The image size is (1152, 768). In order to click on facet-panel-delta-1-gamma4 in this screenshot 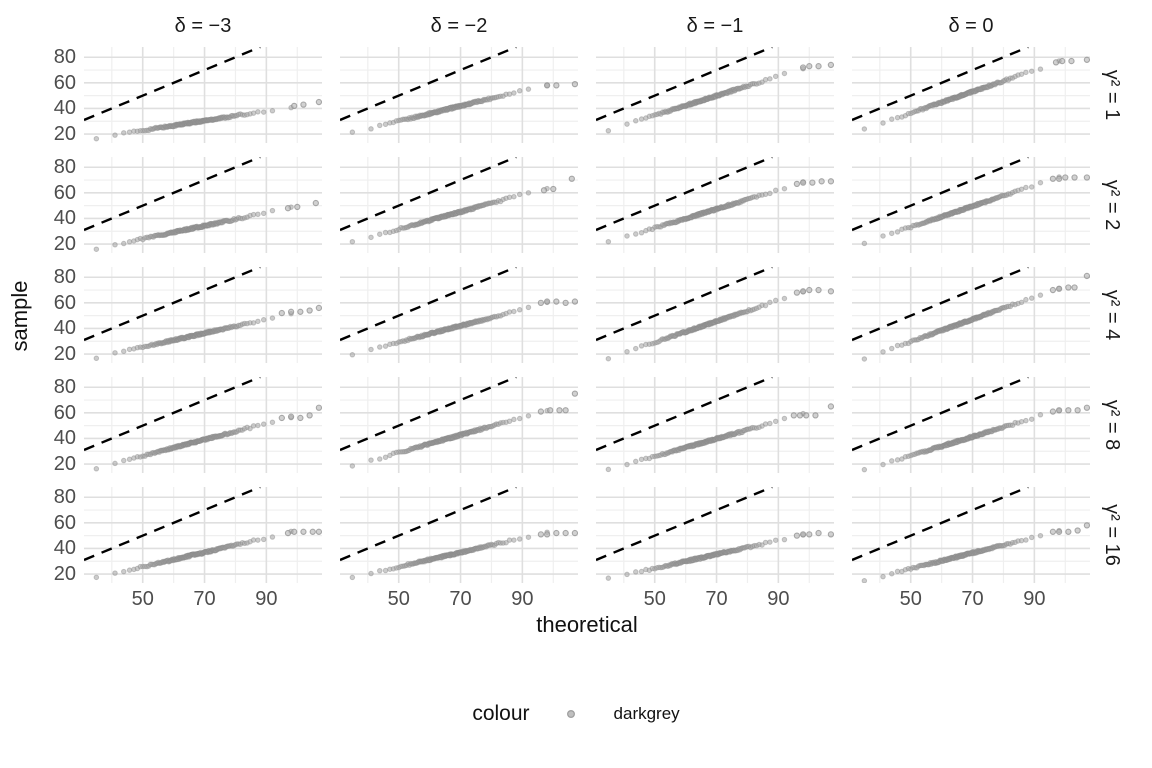, I will do `click(715, 315)`.